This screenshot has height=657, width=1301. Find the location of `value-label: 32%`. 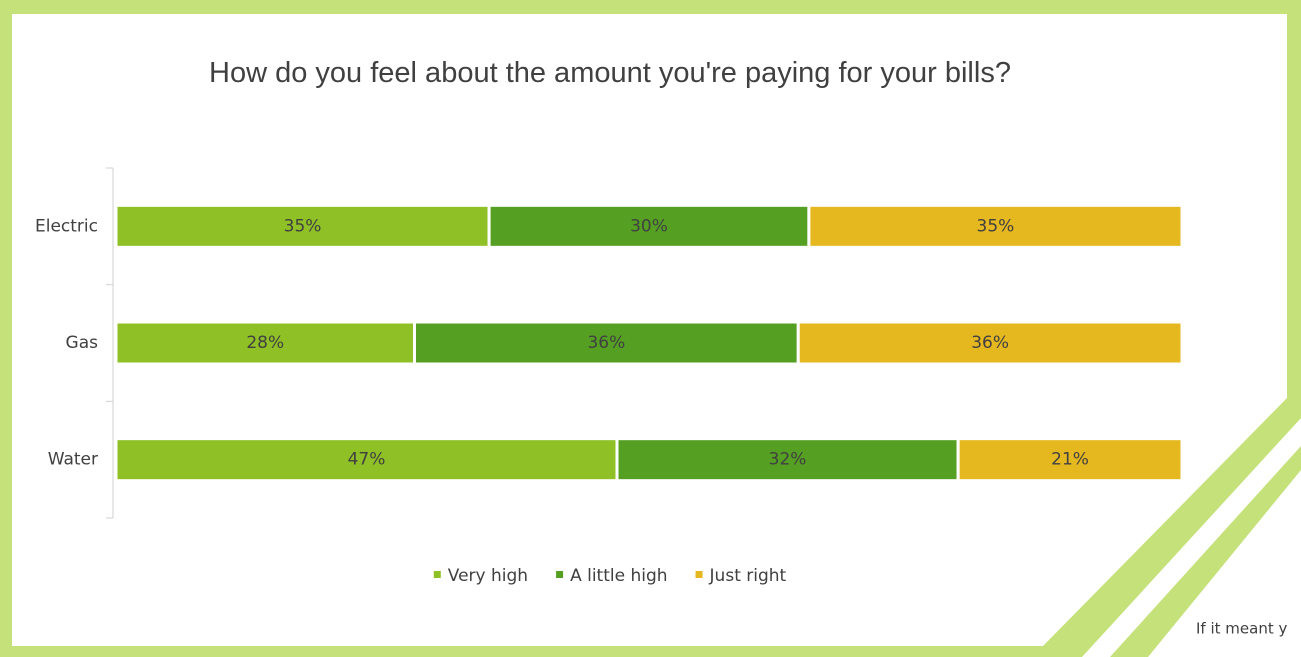

value-label: 32% is located at coordinates (788, 460).